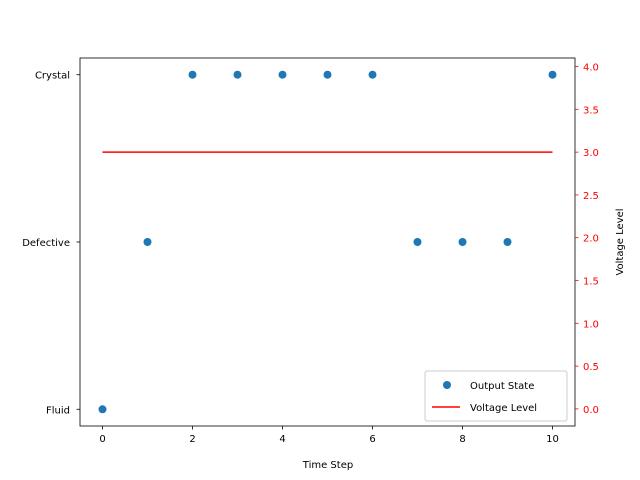  Describe the element at coordinates (552, 439) in the screenshot. I see `x-tick-label: 10` at that location.